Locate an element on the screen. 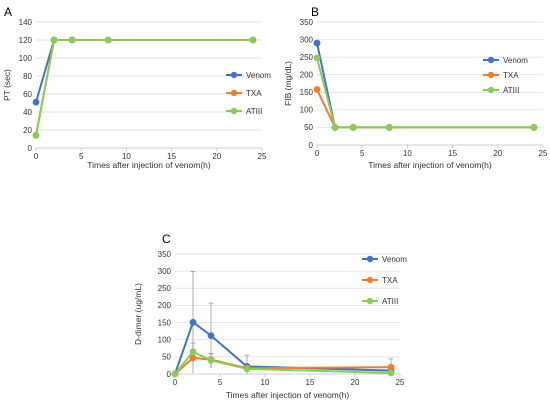 Image resolution: width=550 pixels, height=408 pixels. y-tick-label: 300 is located at coordinates (307, 39).